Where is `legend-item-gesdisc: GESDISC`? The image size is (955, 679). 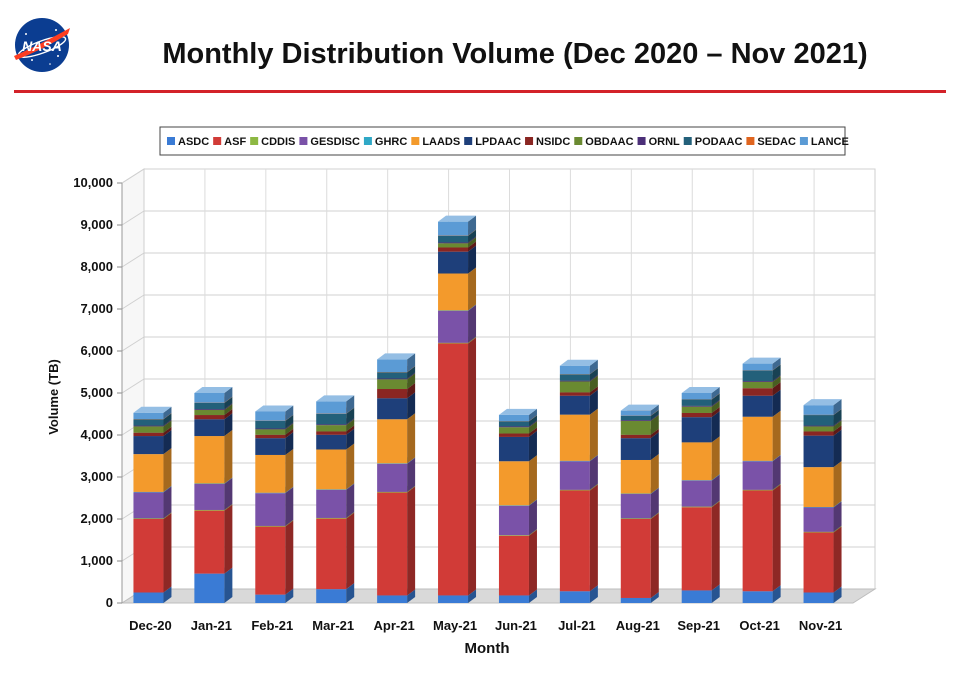 legend-item-gesdisc: GESDISC is located at coordinates (329, 142).